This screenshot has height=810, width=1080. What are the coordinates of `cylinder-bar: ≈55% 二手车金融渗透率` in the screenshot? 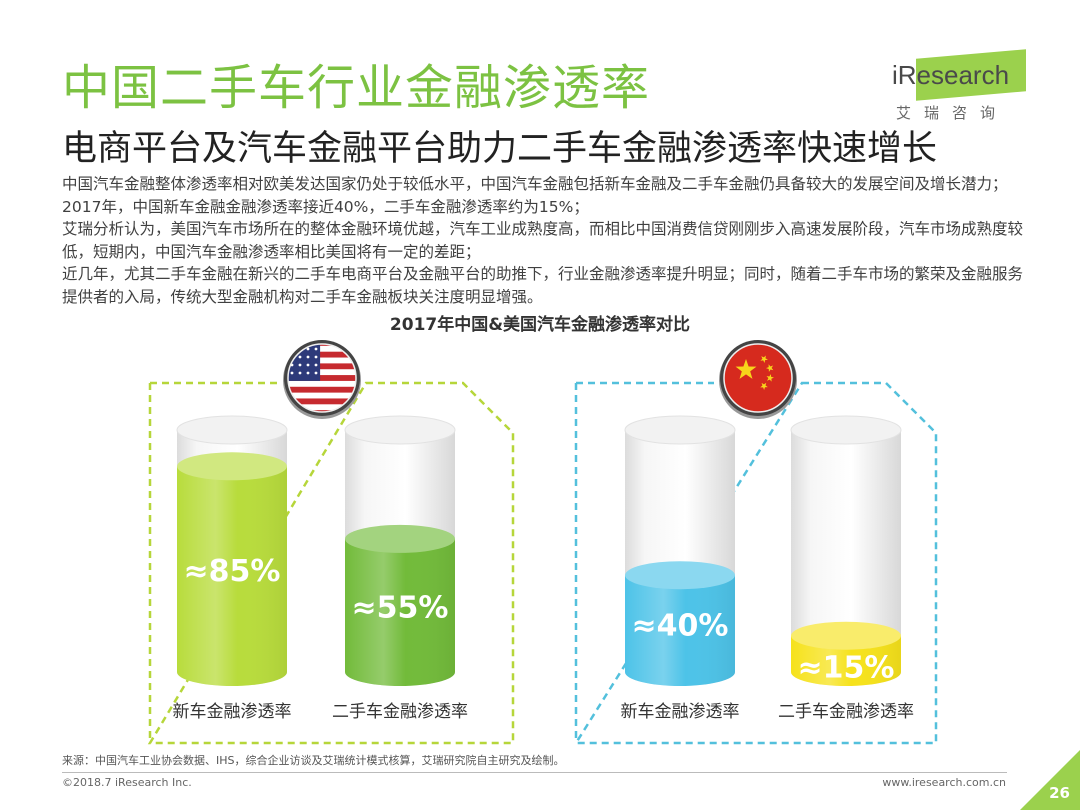 It's located at (400, 568).